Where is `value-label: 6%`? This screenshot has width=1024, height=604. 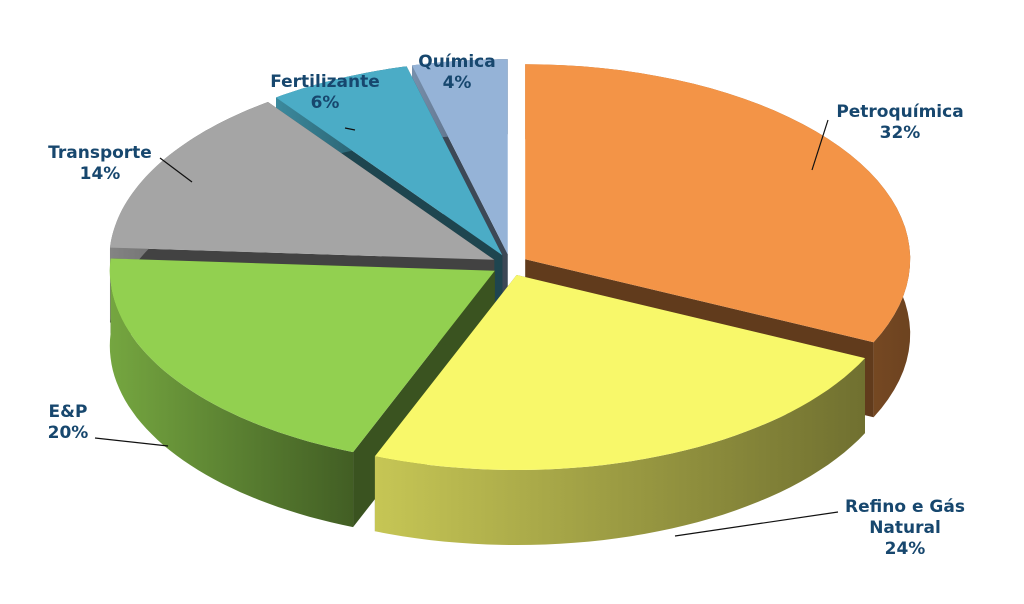
value-label: 6% is located at coordinates (325, 103).